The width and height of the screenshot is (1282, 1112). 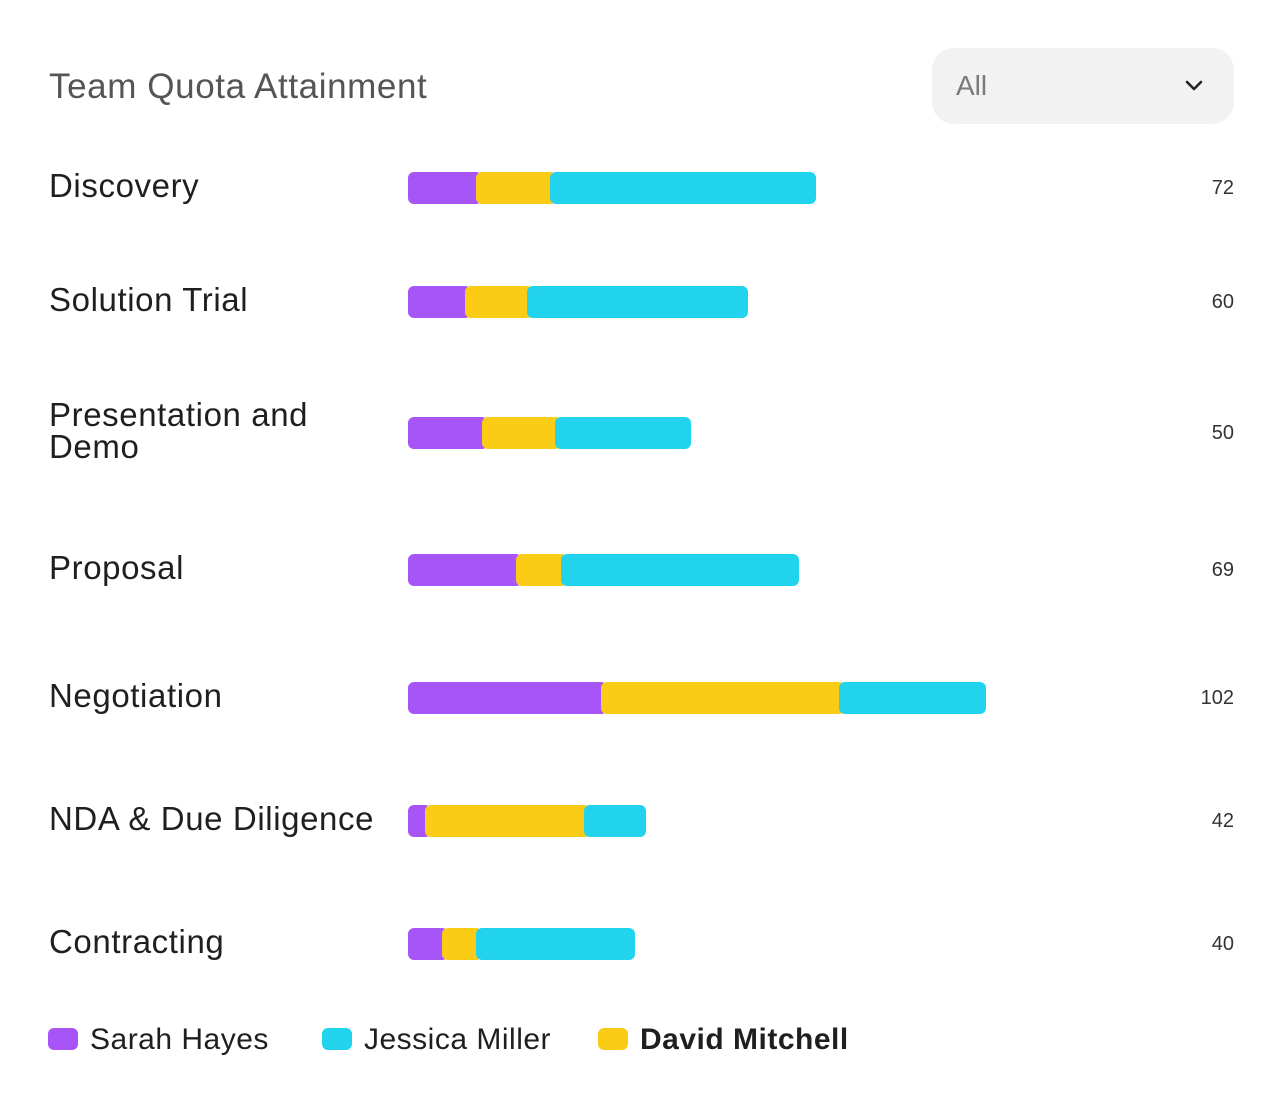 What do you see at coordinates (439, 302) in the screenshot?
I see `bar-segment-sarah-hayes-solution-trial` at bounding box center [439, 302].